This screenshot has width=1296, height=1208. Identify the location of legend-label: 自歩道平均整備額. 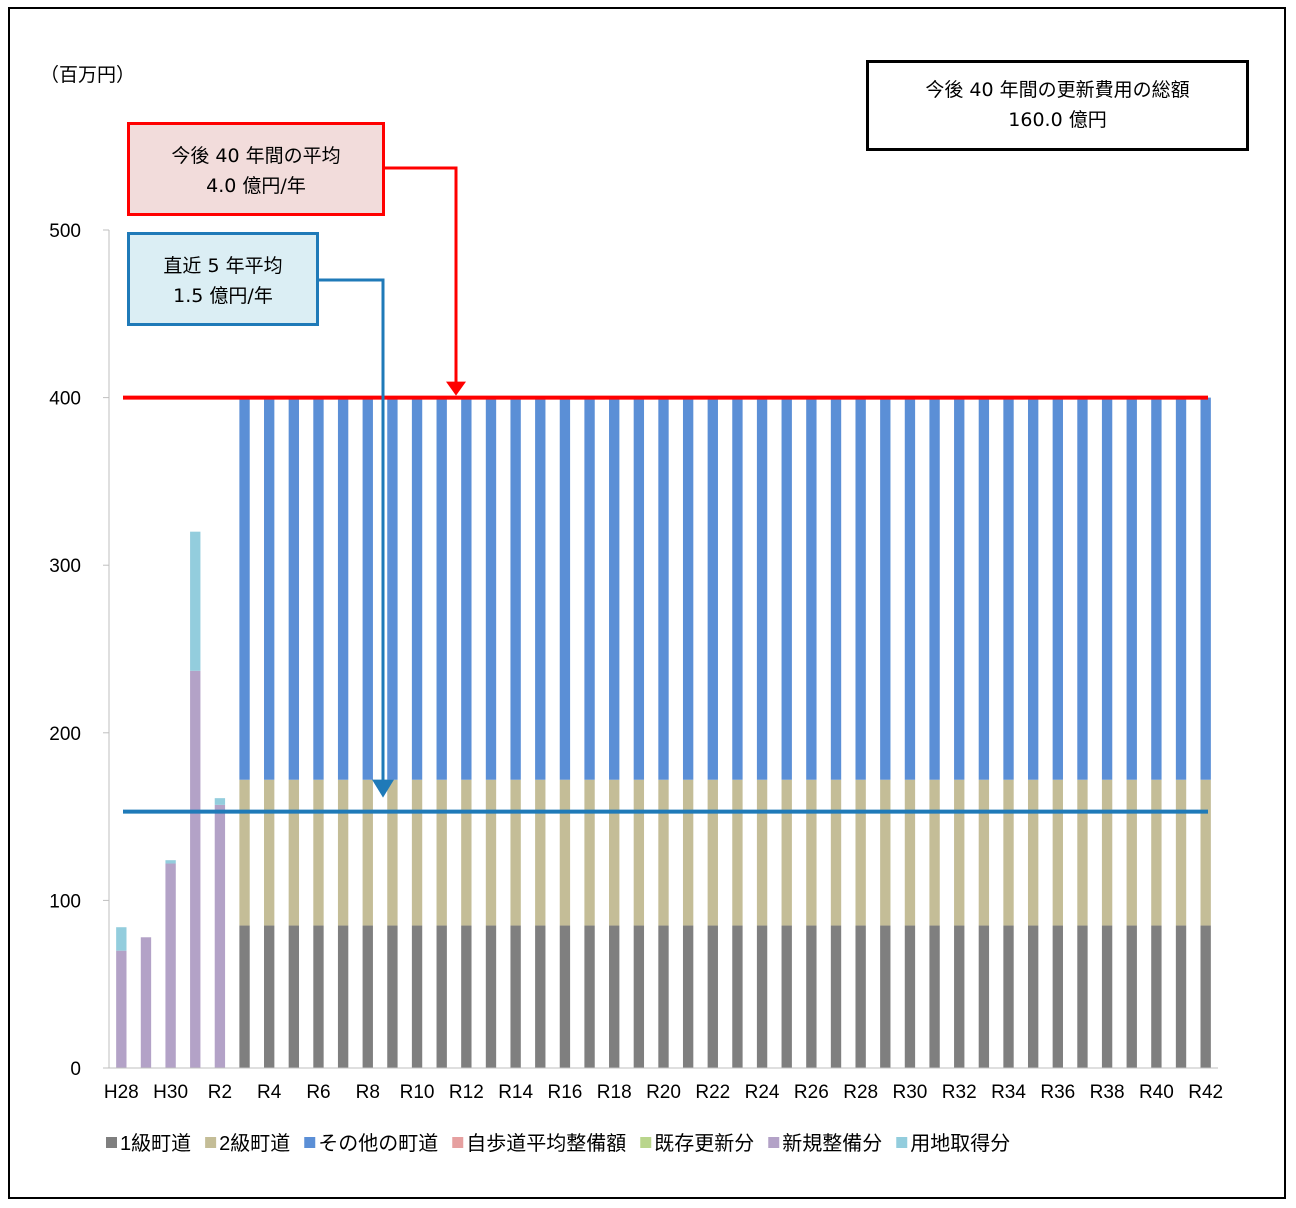
(546, 1143).